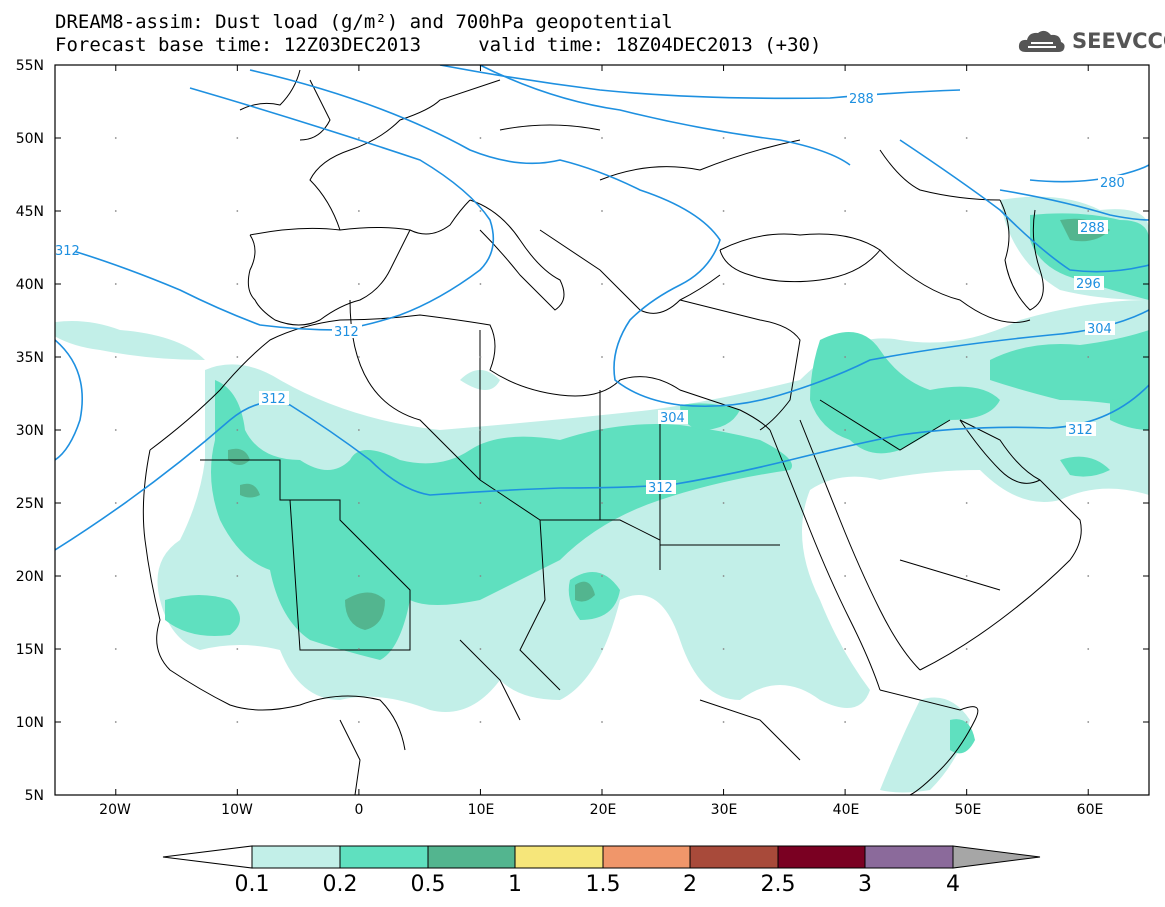  What do you see at coordinates (207, 857) in the screenshot?
I see `colorbar-low-arrow` at bounding box center [207, 857].